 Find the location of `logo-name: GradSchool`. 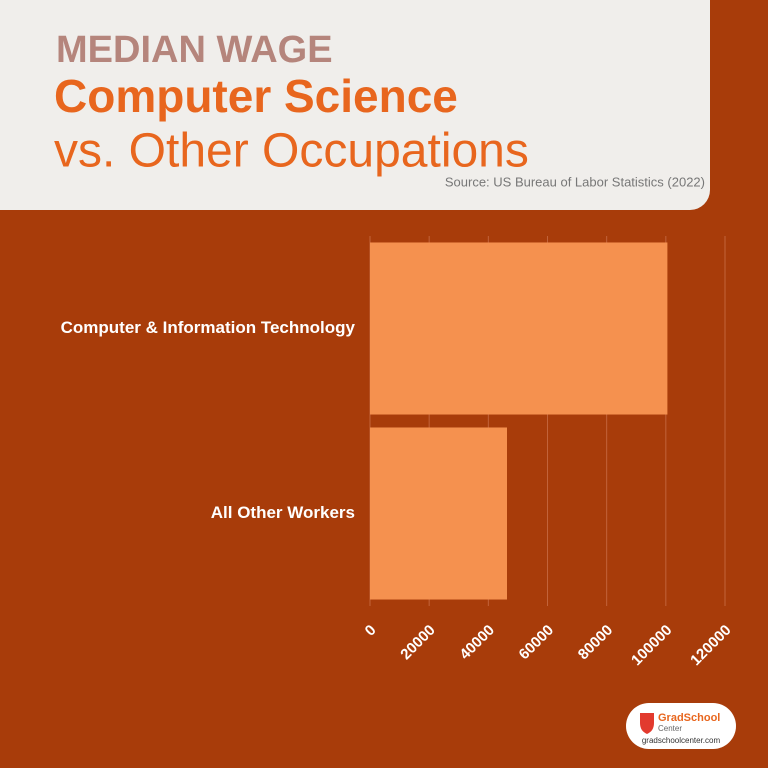

logo-name: GradSchool is located at coordinates (689, 718).